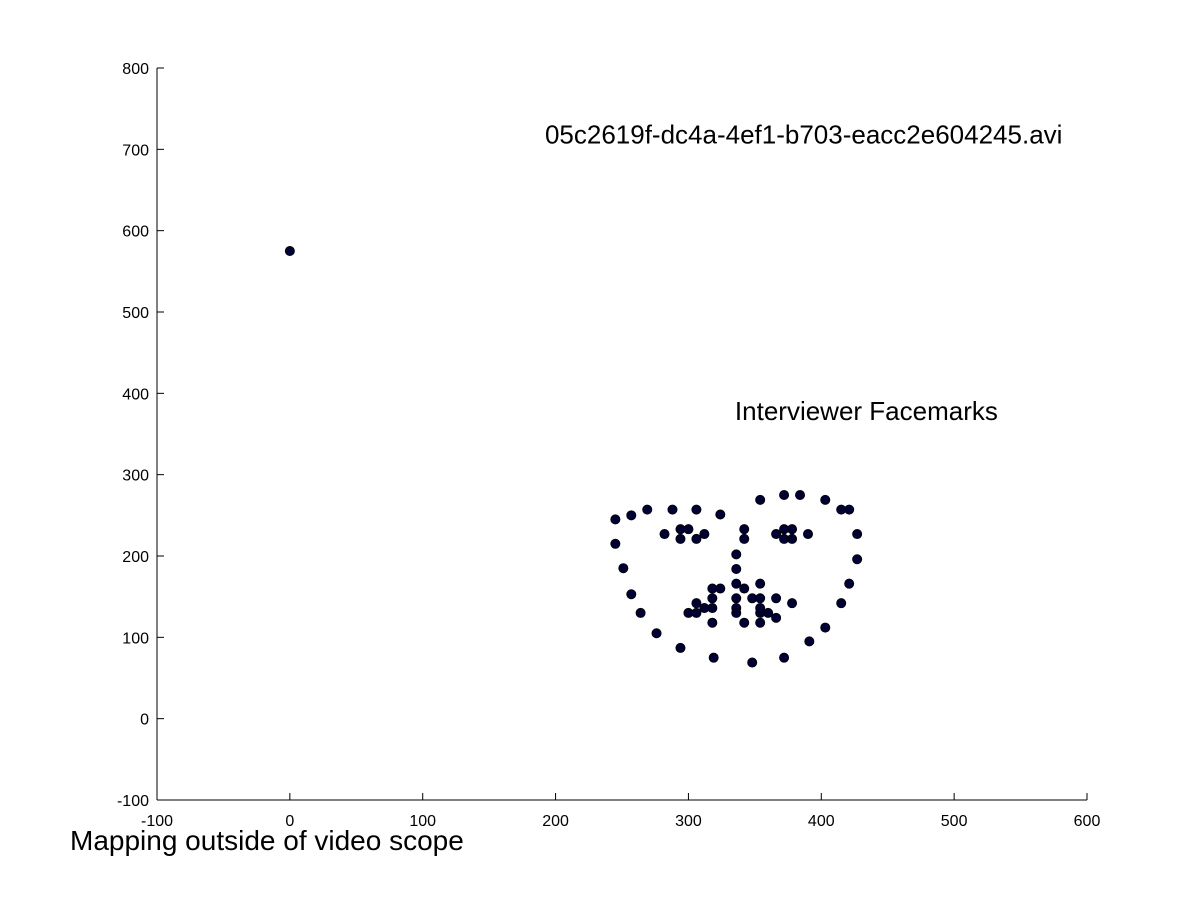 The width and height of the screenshot is (1201, 900). I want to click on y-tick-label: 700, so click(135, 150).